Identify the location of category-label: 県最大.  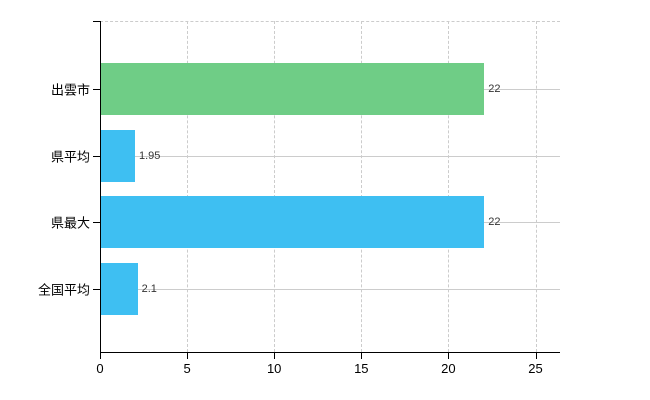
(70, 223).